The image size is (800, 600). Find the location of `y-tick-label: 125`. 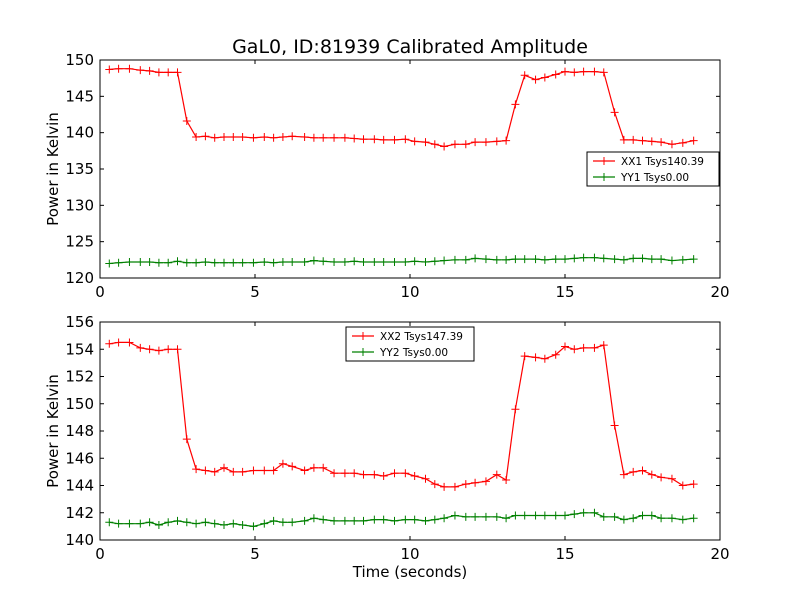

y-tick-label: 125 is located at coordinates (79, 242).